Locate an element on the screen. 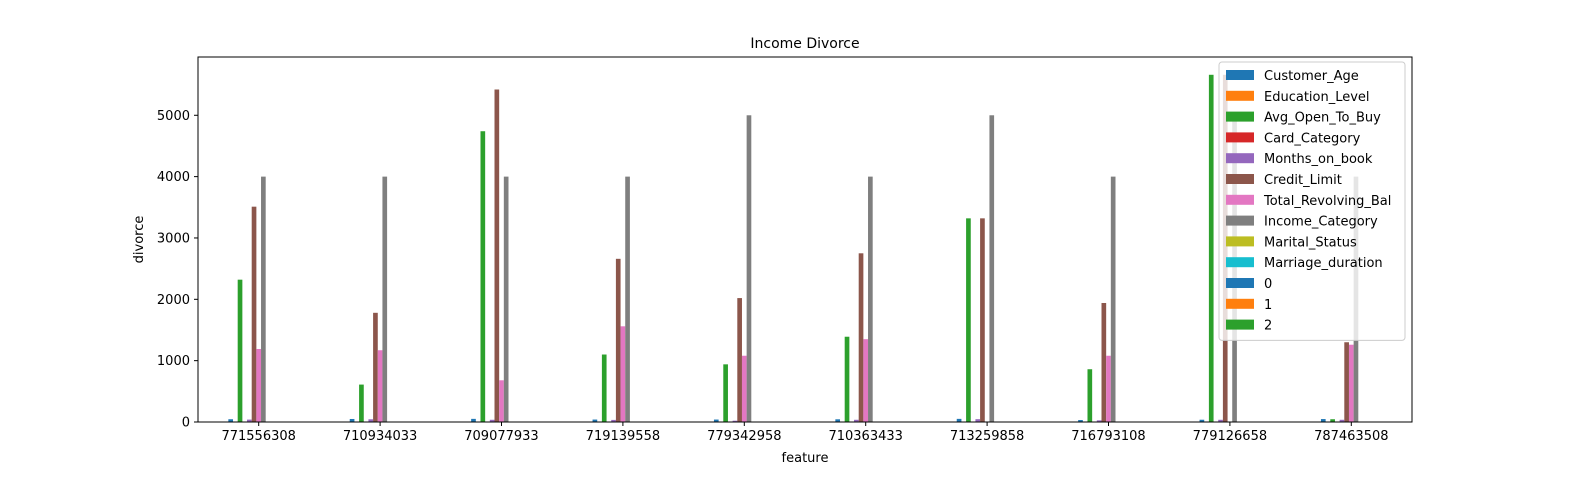 The width and height of the screenshot is (1585, 479). legend-label-2: 2 is located at coordinates (1268, 326).